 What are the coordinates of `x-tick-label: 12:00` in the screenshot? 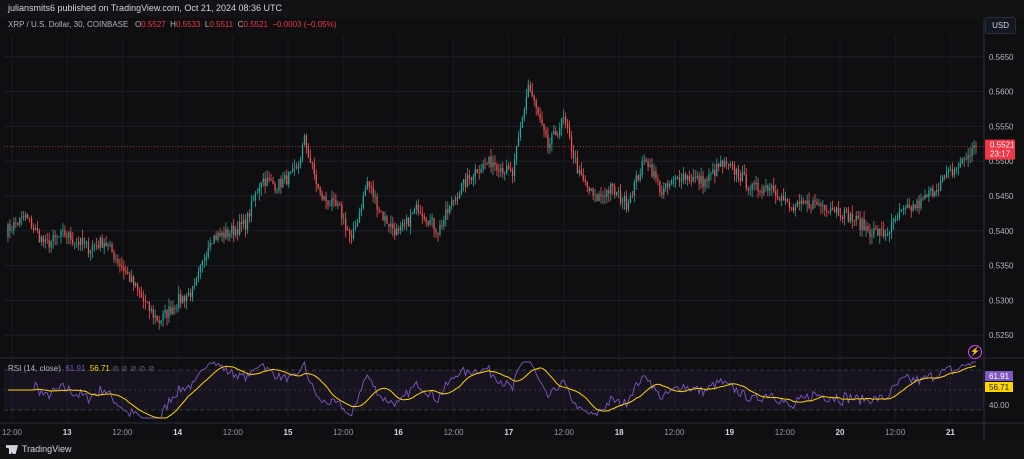 It's located at (785, 432).